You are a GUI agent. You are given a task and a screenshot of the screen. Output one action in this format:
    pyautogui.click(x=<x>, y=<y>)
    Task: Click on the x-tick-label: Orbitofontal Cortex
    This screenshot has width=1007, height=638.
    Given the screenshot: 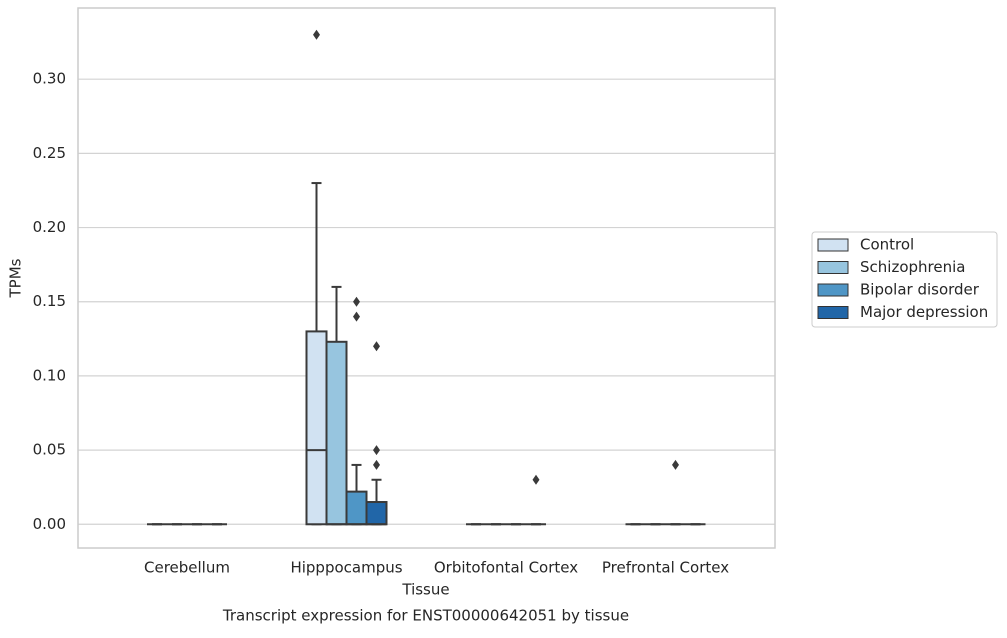 What is the action you would take?
    pyautogui.click(x=506, y=568)
    